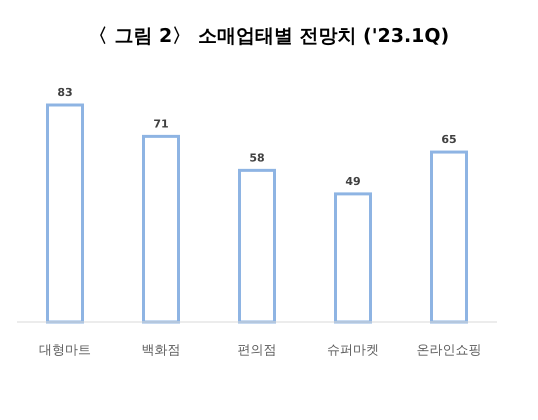 The image size is (538, 420). What do you see at coordinates (257, 350) in the screenshot?
I see `x-tick-label: 편의점` at bounding box center [257, 350].